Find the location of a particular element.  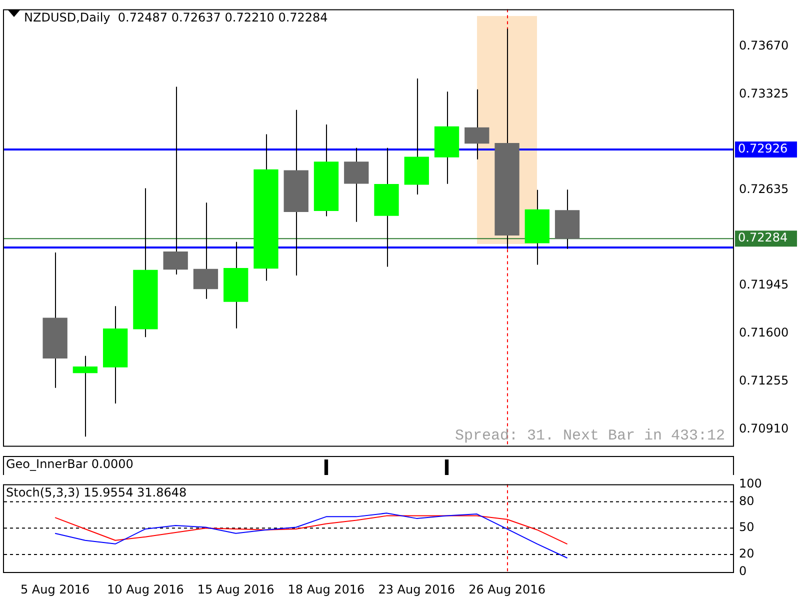

y-tick-label: 0.73325 is located at coordinates (764, 93).